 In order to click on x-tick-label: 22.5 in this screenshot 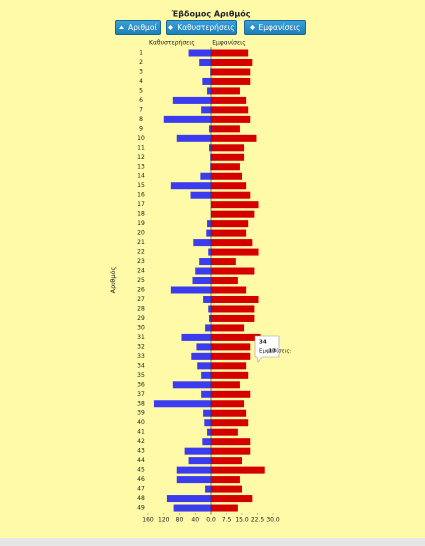, I will do `click(258, 520)`.